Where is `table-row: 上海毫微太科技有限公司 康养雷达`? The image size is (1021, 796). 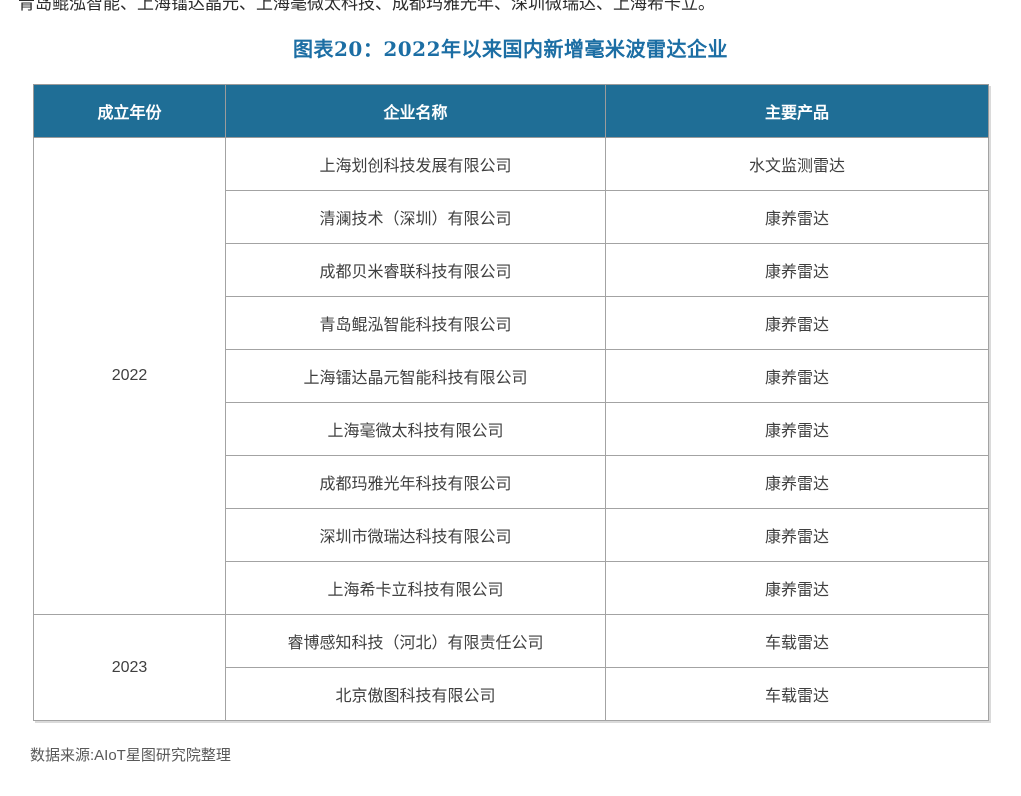 table-row: 上海毫微太科技有限公司 康养雷达 is located at coordinates (511, 429).